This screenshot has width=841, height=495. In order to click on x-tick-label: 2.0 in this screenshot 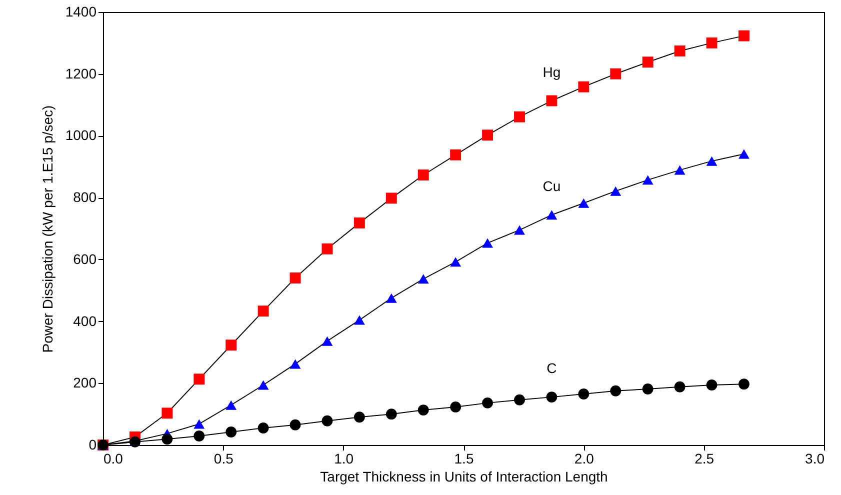, I will do `click(584, 458)`.